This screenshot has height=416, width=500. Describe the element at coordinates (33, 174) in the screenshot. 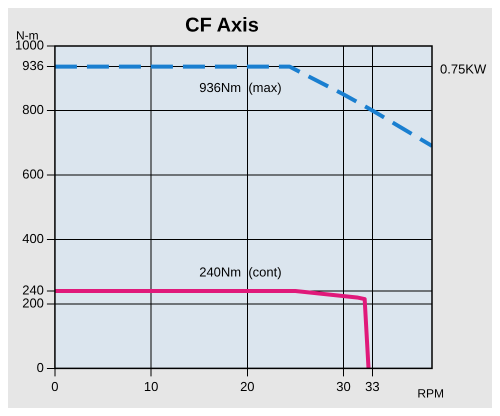

I see `y-tick-label: 600` at that location.